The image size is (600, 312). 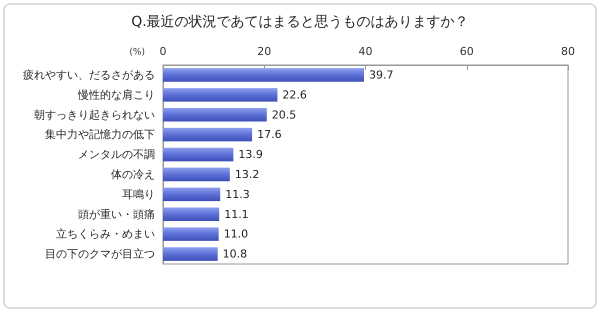 What do you see at coordinates (105, 234) in the screenshot?
I see `y-tick-label: 立ちくらみ・めまい` at bounding box center [105, 234].